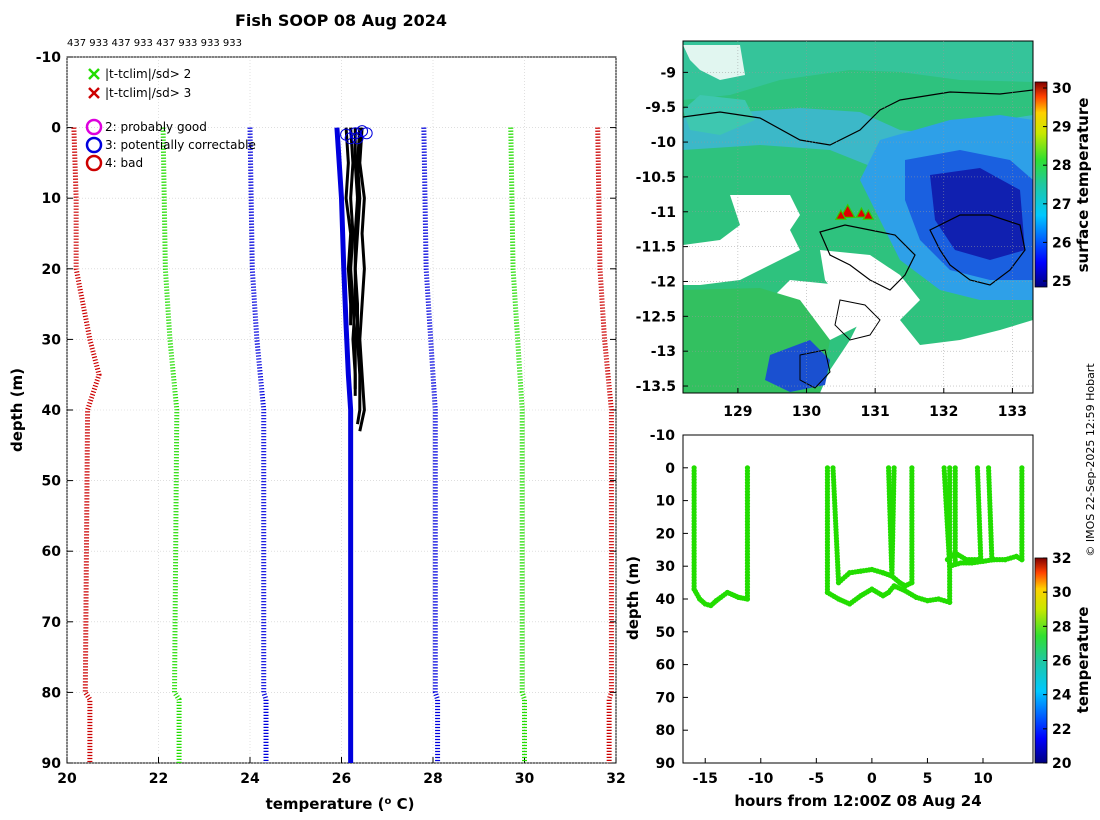  Describe the element at coordinates (49, 58) in the screenshot. I see `profile-y-tick-label: -10` at that location.